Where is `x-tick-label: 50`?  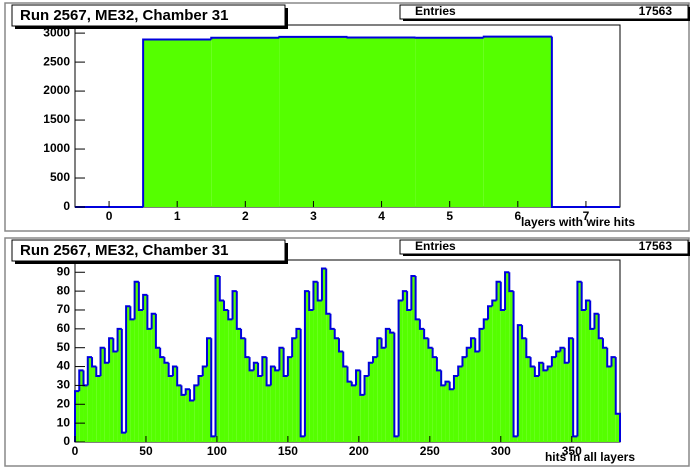 x-tick-label: 50 is located at coordinates (146, 451).